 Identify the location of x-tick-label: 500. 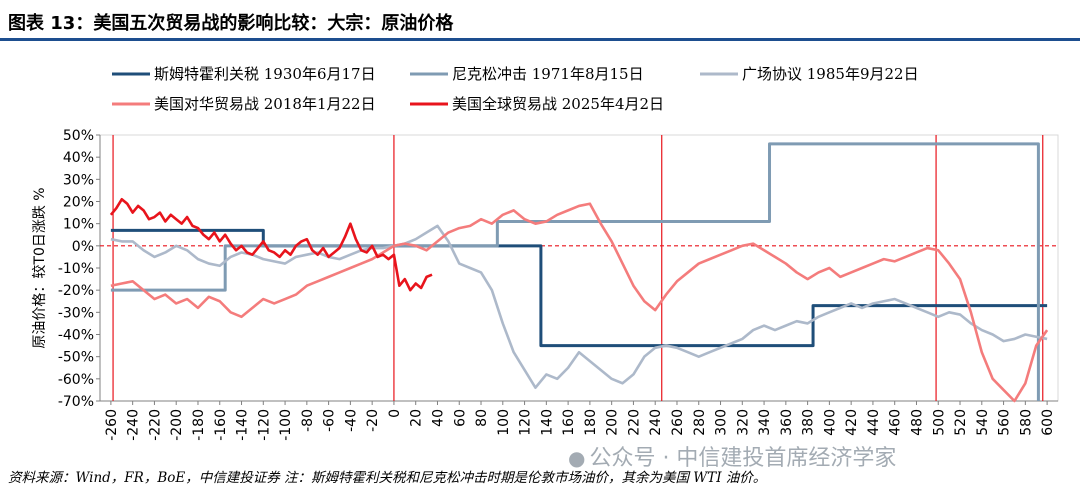
(939, 422).